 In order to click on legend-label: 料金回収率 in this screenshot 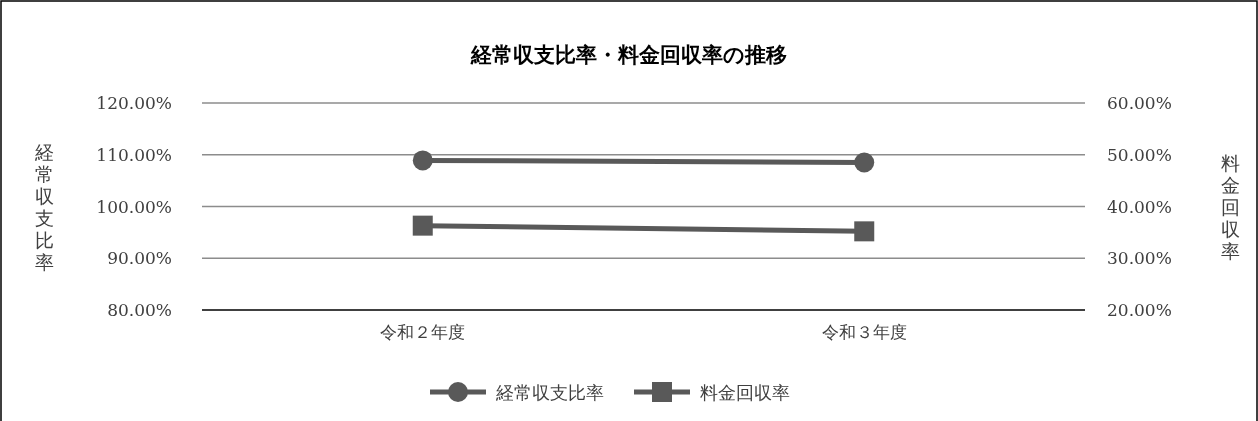, I will do `click(745, 392)`.